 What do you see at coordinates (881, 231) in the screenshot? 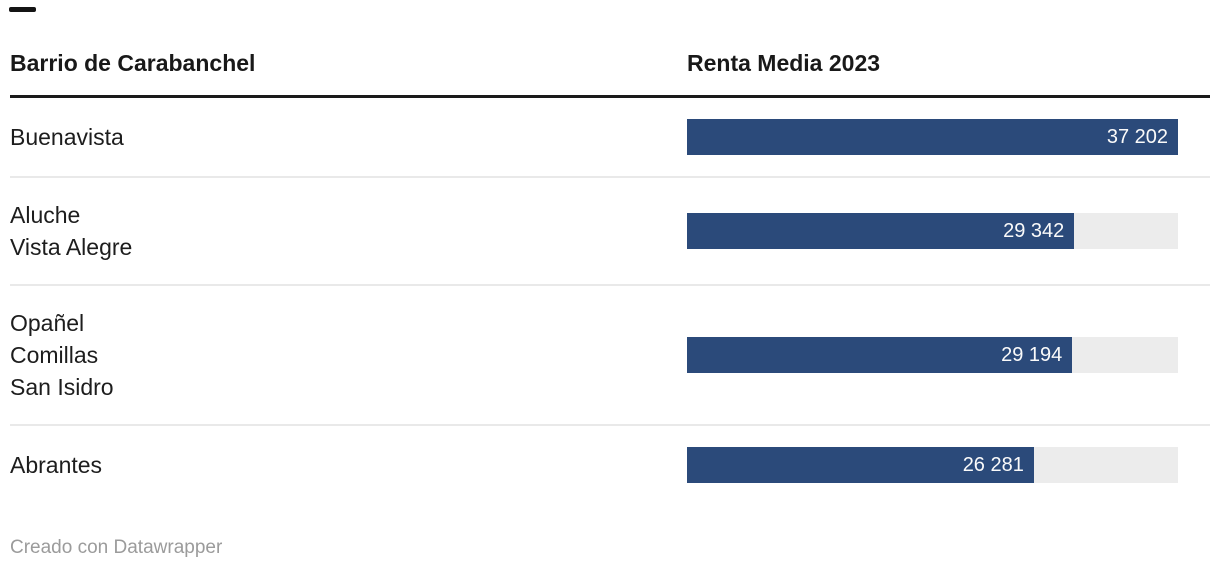
I see `bar: 29 342` at bounding box center [881, 231].